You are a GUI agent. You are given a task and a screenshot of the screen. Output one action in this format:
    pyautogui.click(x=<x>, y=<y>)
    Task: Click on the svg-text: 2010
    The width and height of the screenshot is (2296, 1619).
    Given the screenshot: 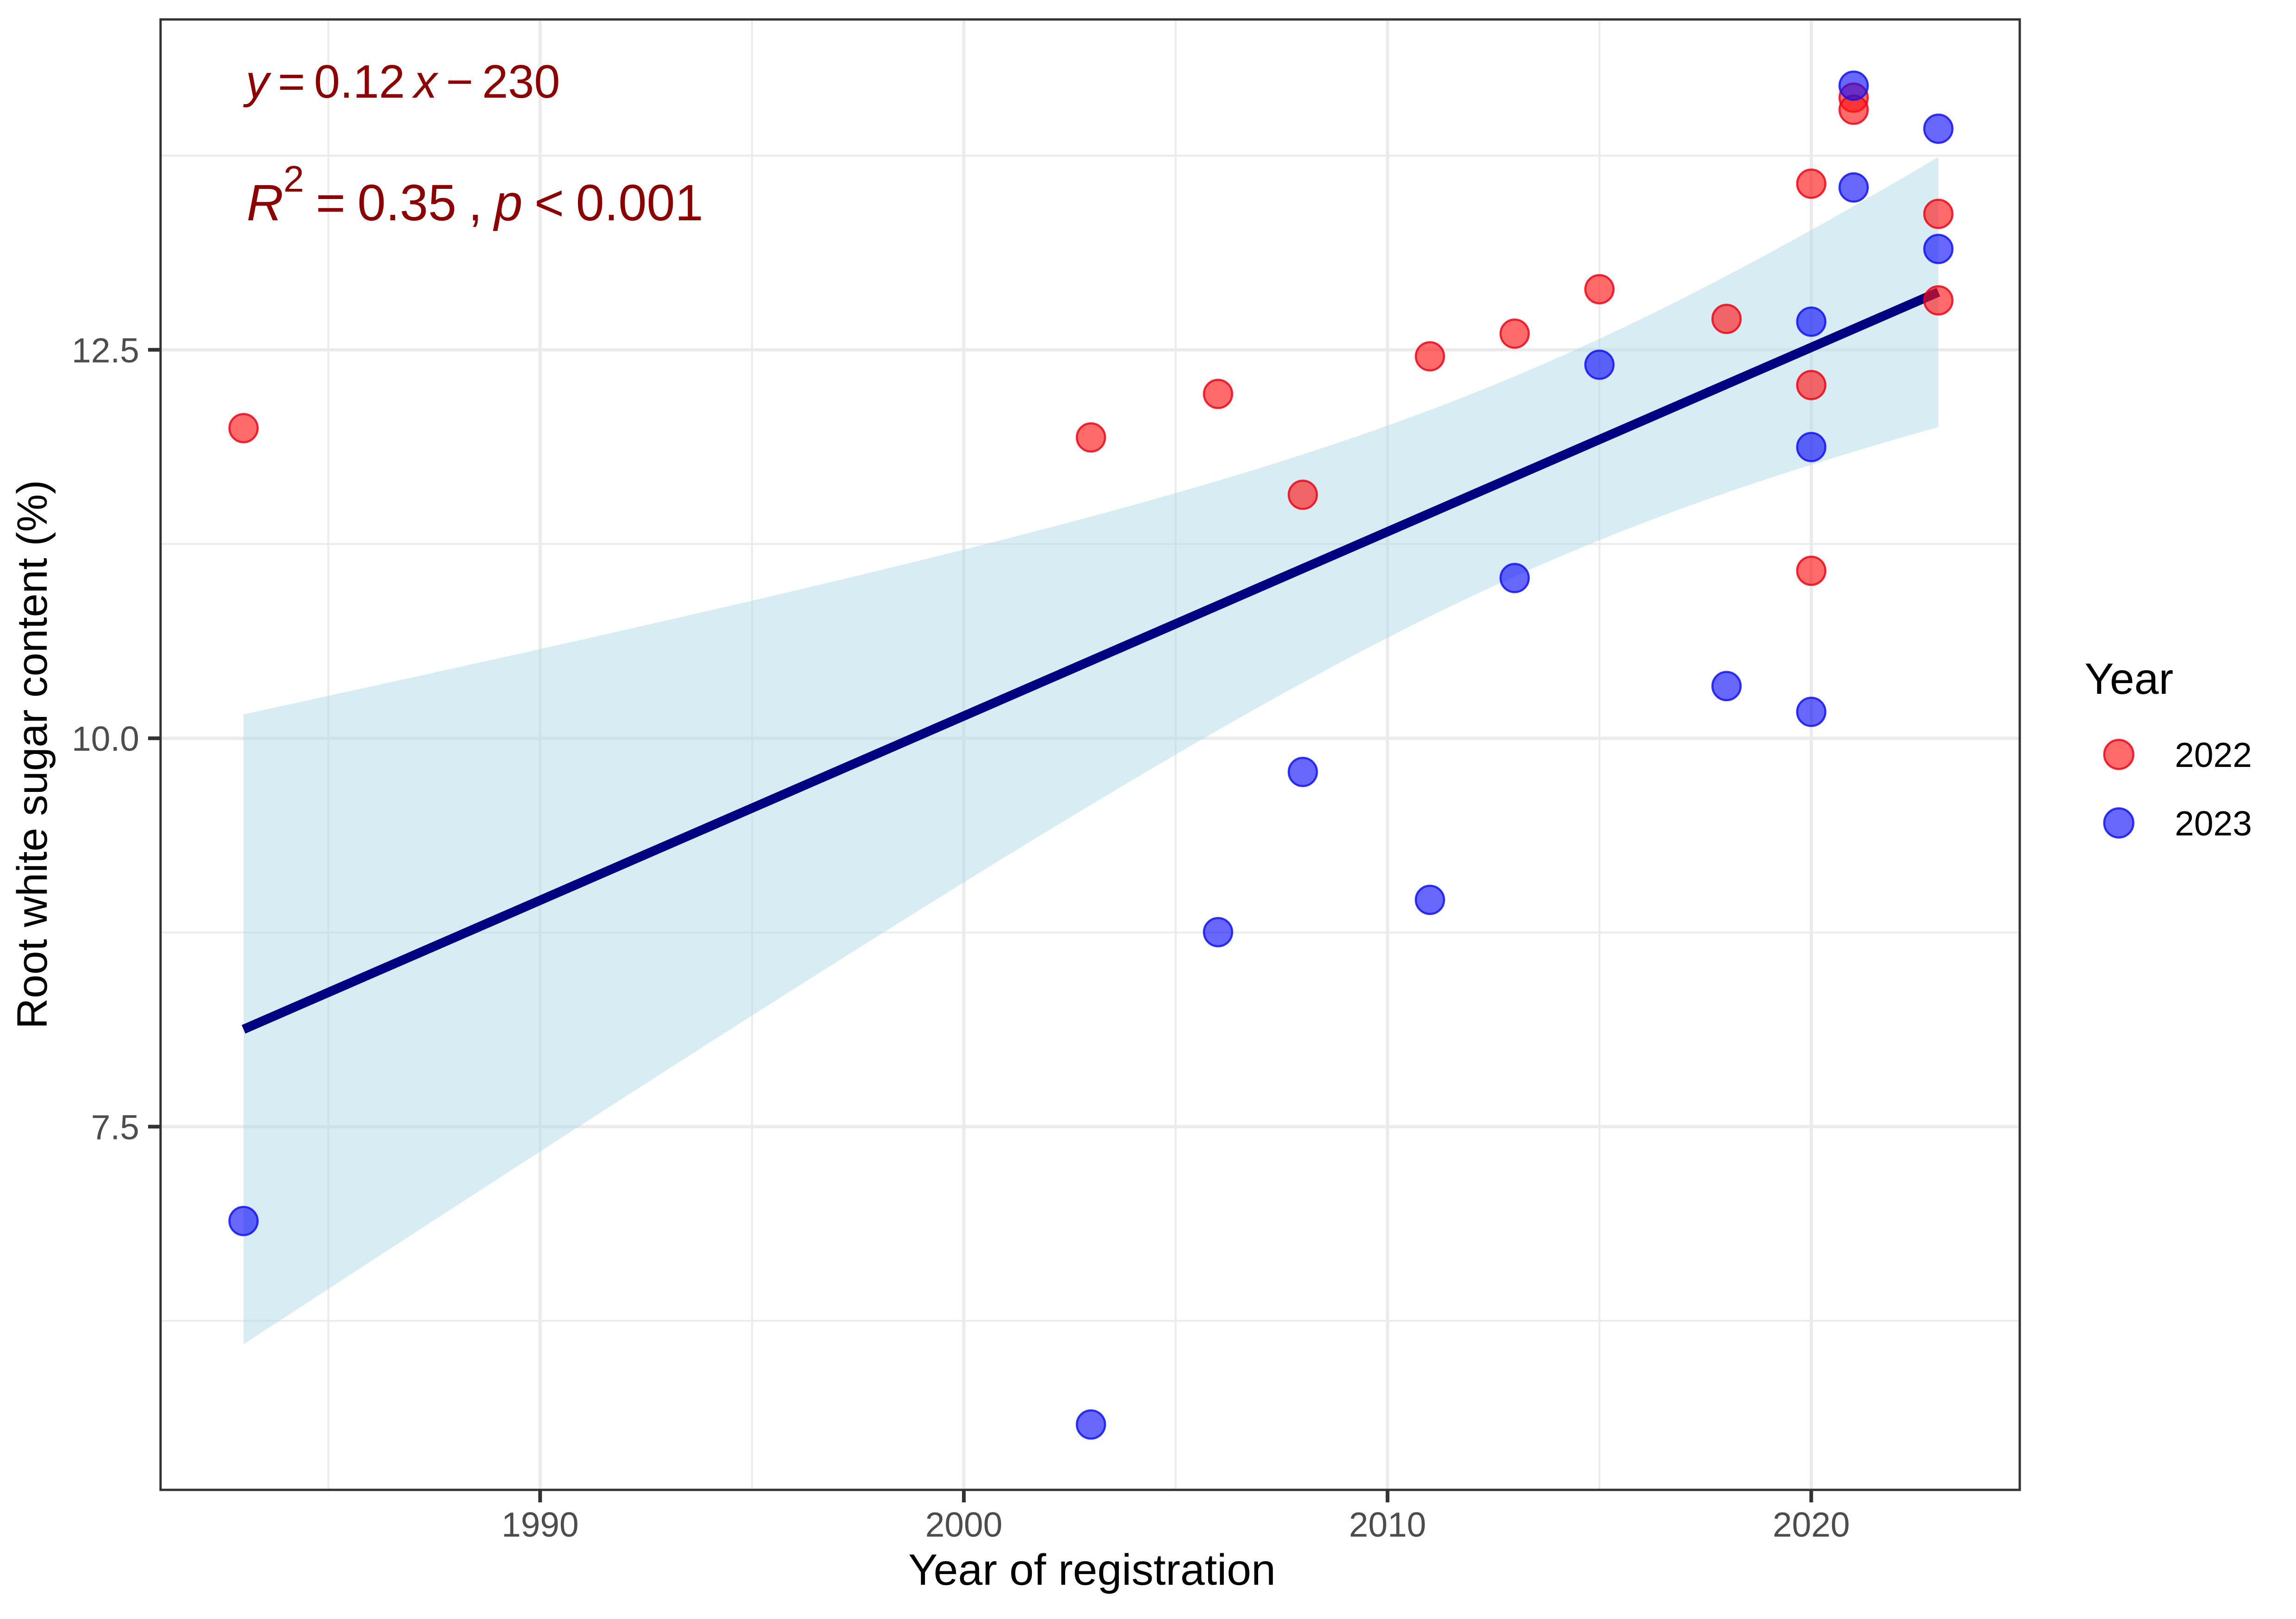 What is the action you would take?
    pyautogui.click(x=1388, y=1525)
    